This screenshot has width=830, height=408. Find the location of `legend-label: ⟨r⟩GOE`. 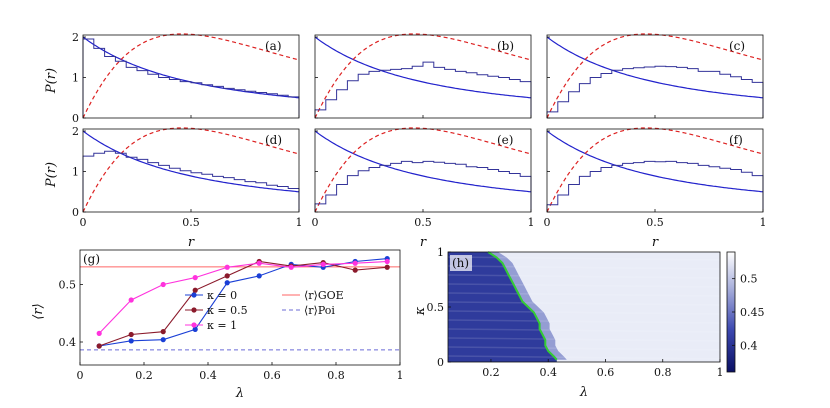

legend-label: ⟨r⟩GOE is located at coordinates (324, 295).